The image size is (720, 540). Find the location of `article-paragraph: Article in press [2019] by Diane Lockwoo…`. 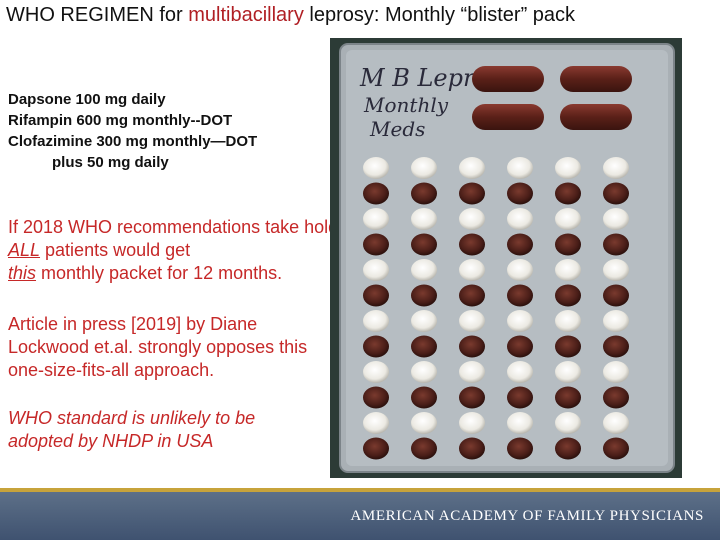

article-paragraph: Article in press [2019] by Diane Lockwoo… is located at coordinates (158, 347).